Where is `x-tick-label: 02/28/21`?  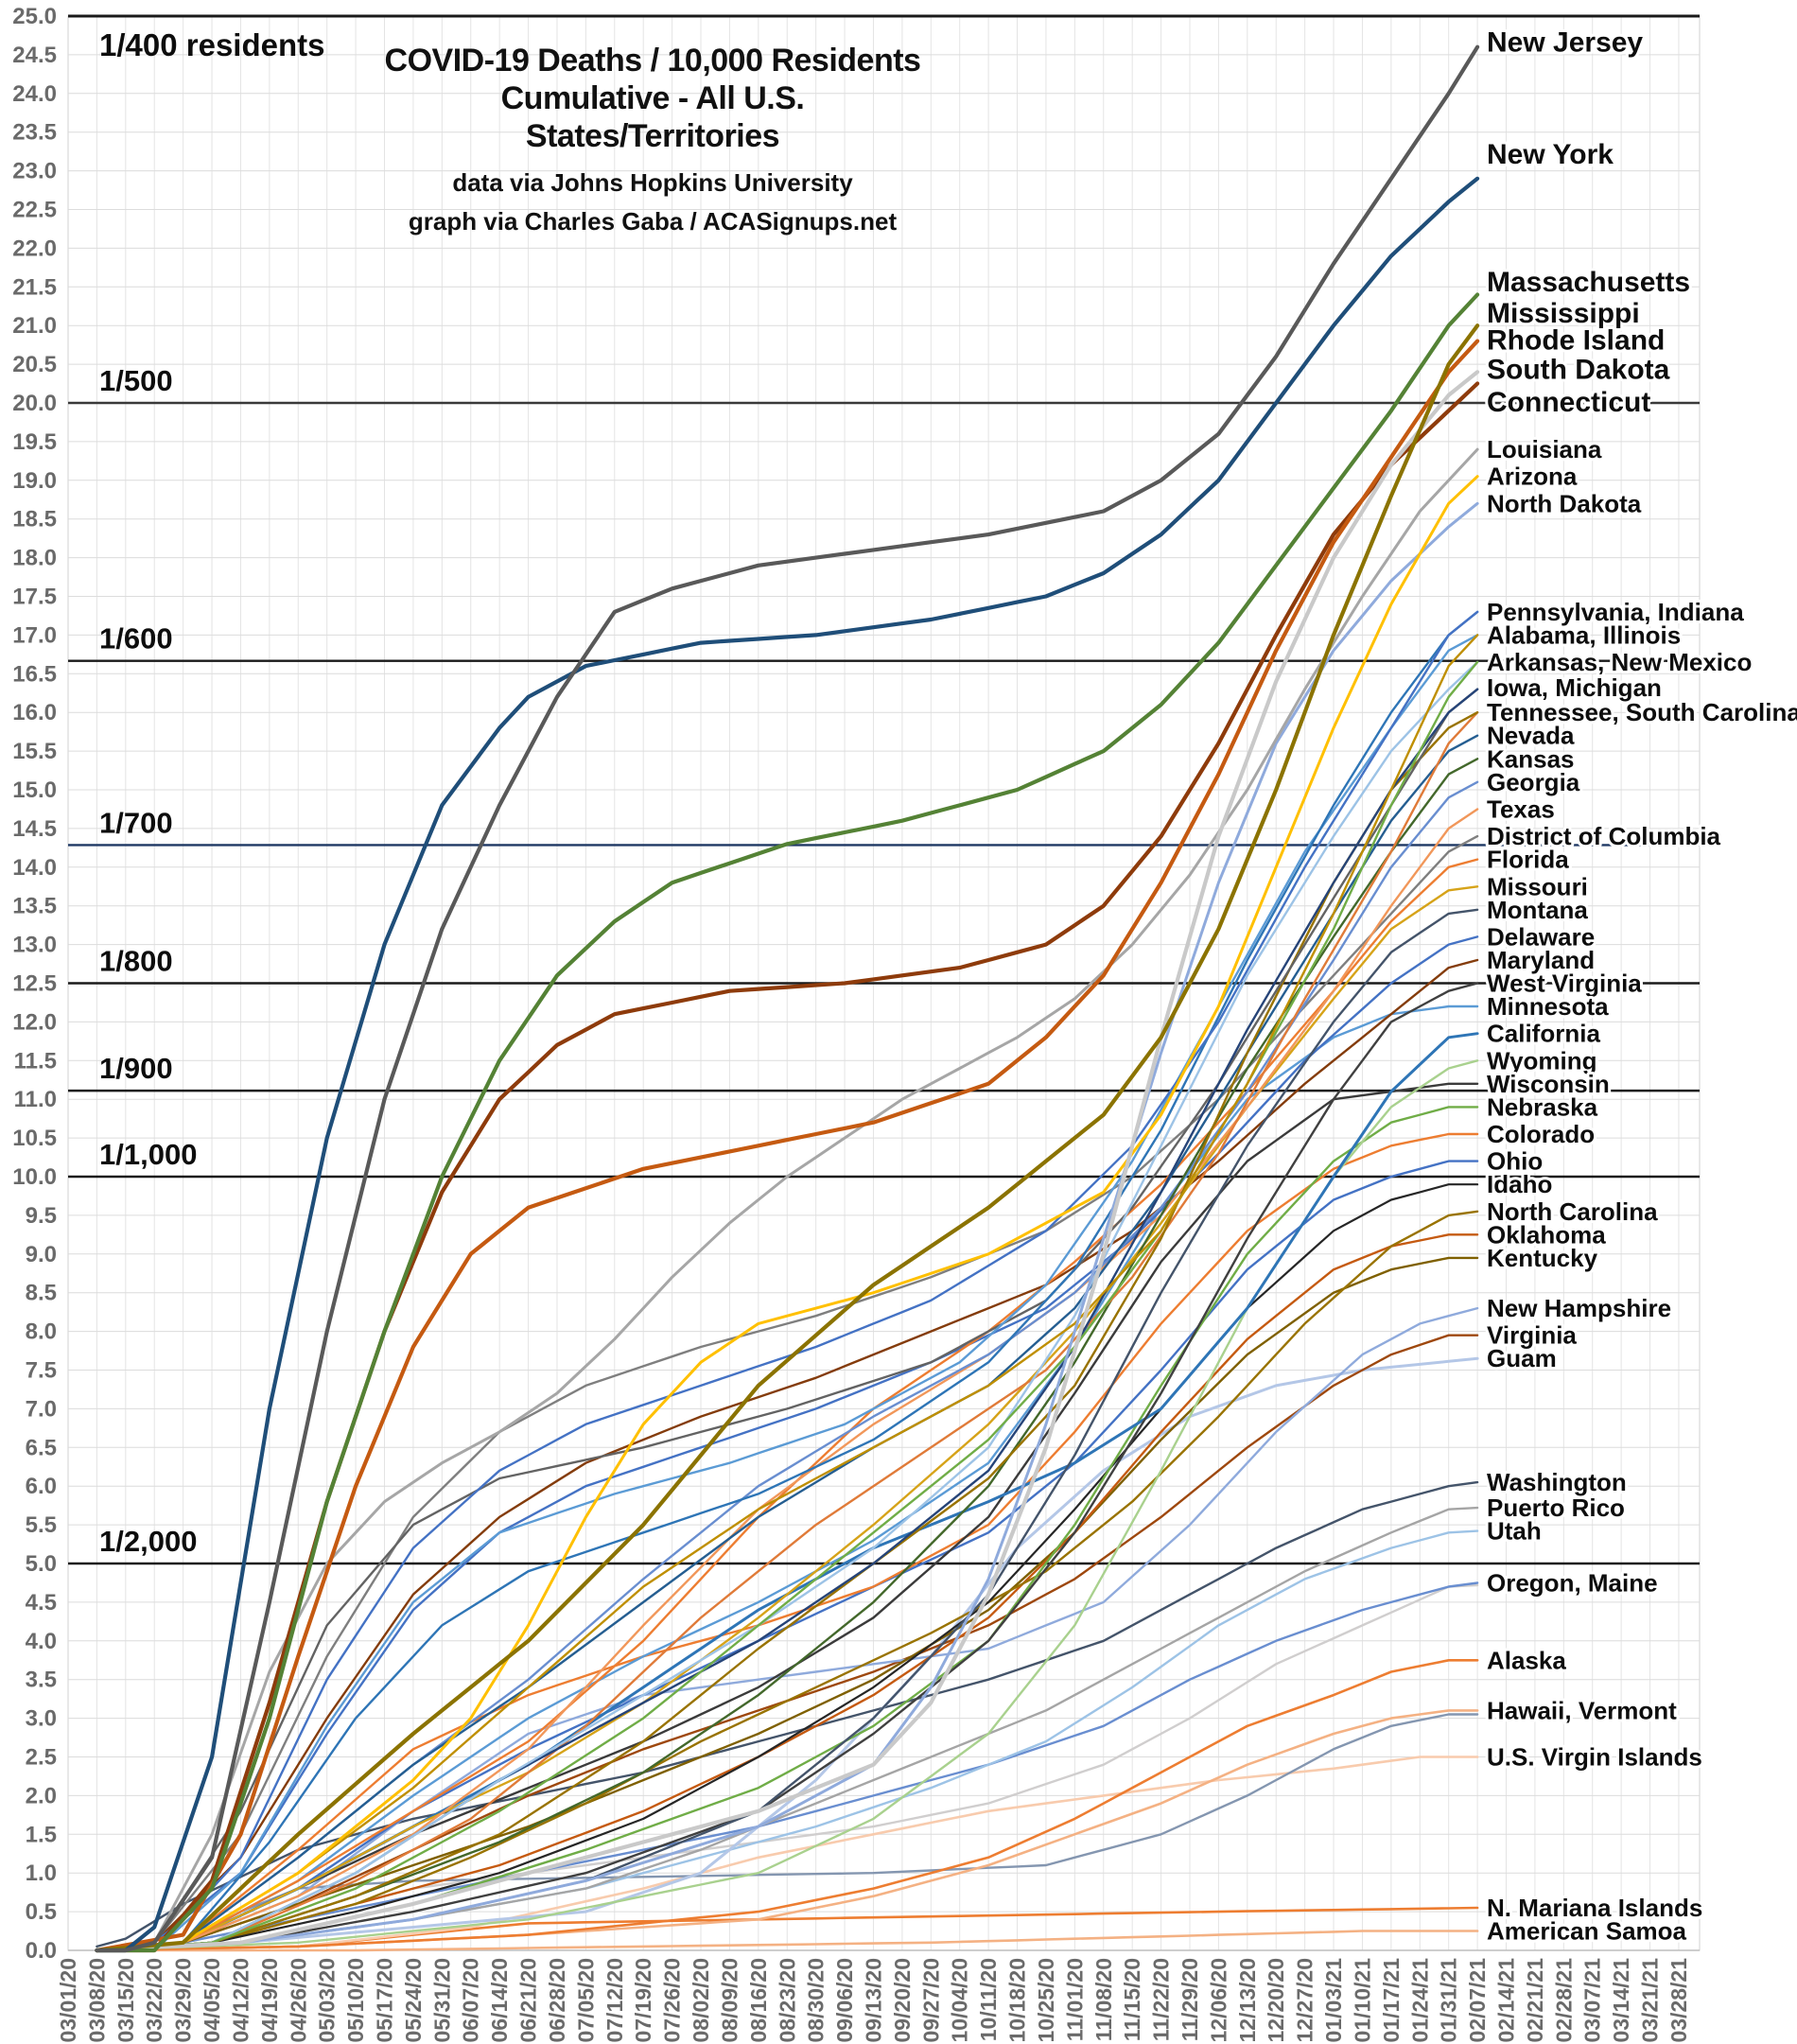 x-tick-label: 02/28/21 is located at coordinates (1563, 2000).